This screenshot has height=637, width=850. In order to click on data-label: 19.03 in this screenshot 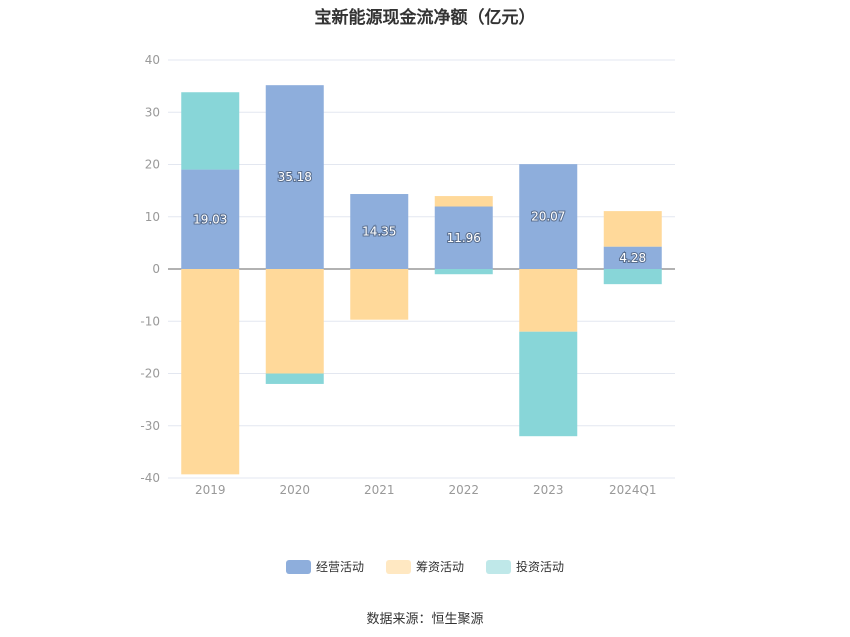, I will do `click(210, 219)`.